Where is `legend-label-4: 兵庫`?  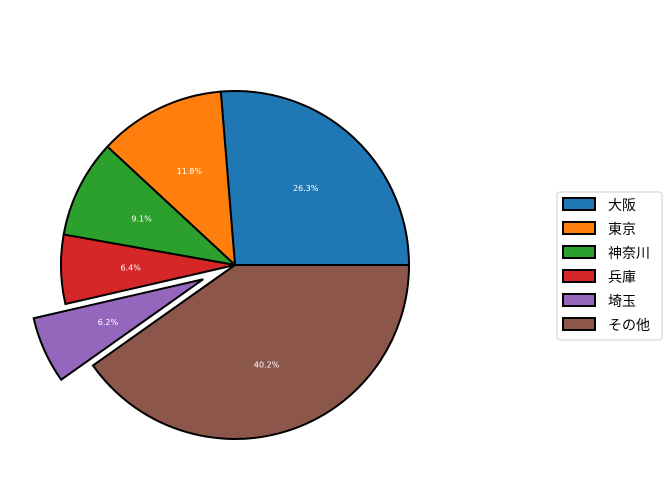 legend-label-4: 兵庫 is located at coordinates (622, 277).